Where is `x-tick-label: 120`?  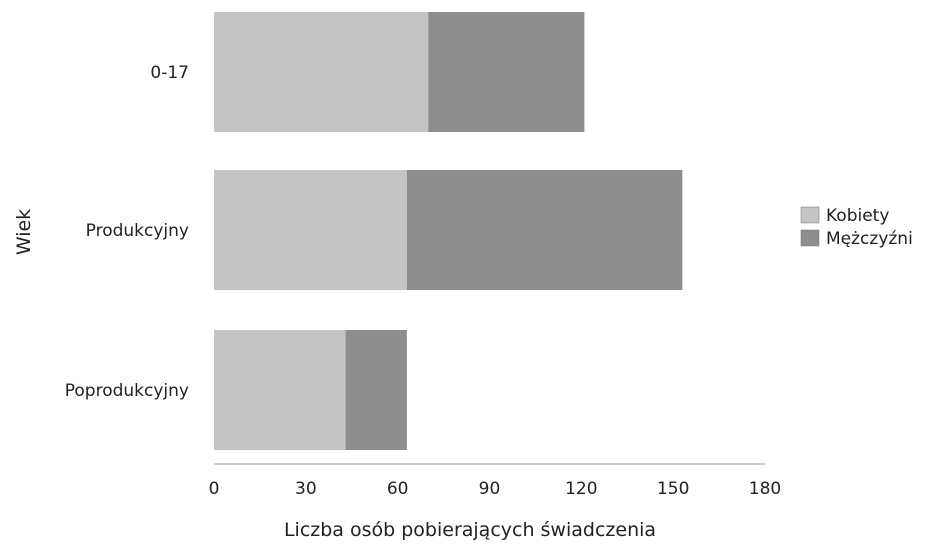
x-tick-label: 120 is located at coordinates (581, 489).